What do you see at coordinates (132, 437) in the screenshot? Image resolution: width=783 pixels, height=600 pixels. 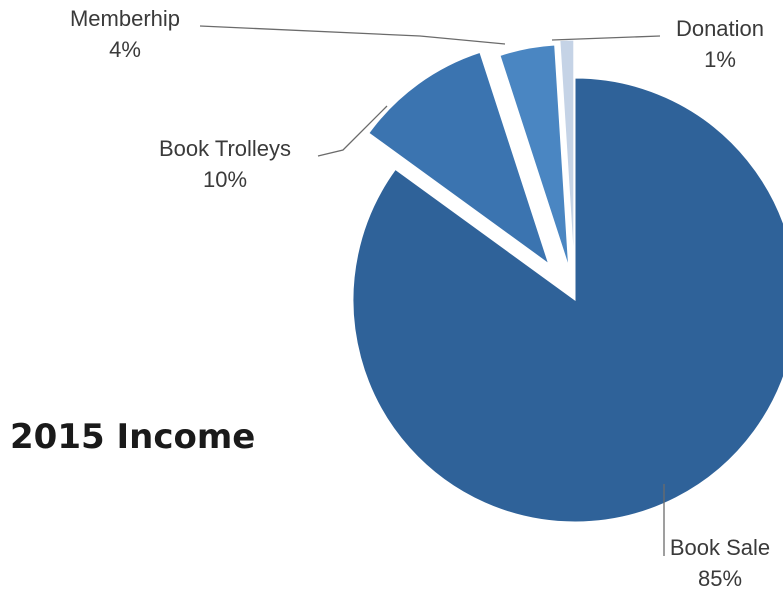 I see `chart-title: 2015 Income` at bounding box center [132, 437].